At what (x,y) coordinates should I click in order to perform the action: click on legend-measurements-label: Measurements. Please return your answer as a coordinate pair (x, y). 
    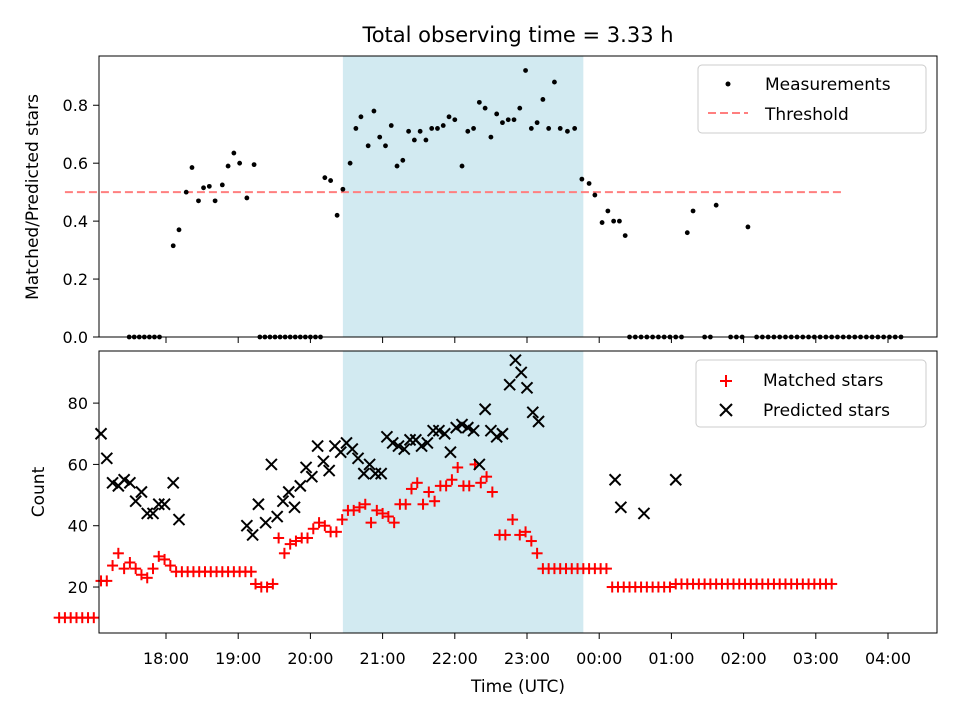
    Looking at the image, I should click on (828, 85).